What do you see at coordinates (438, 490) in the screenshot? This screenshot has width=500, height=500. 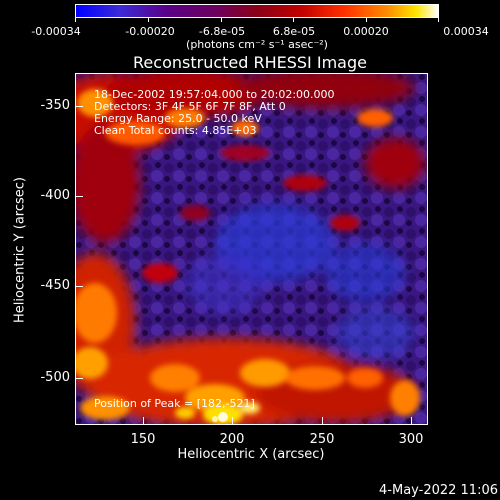 I see `date-stamp: 4-May-2022 11:06` at bounding box center [438, 490].